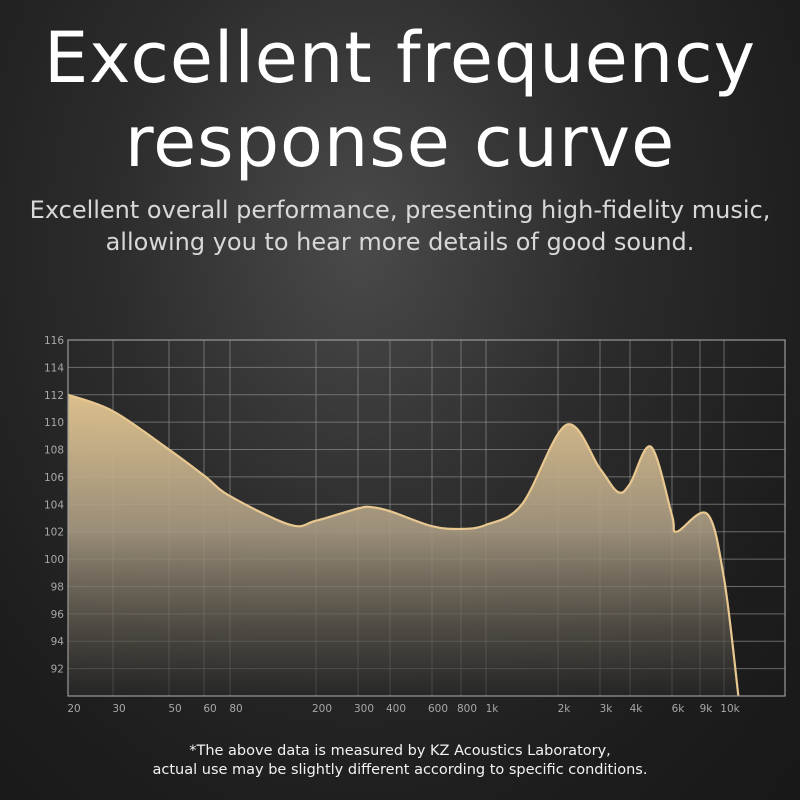 This screenshot has height=800, width=800. Describe the element at coordinates (438, 709) in the screenshot. I see `x-tick-label: 600` at that location.